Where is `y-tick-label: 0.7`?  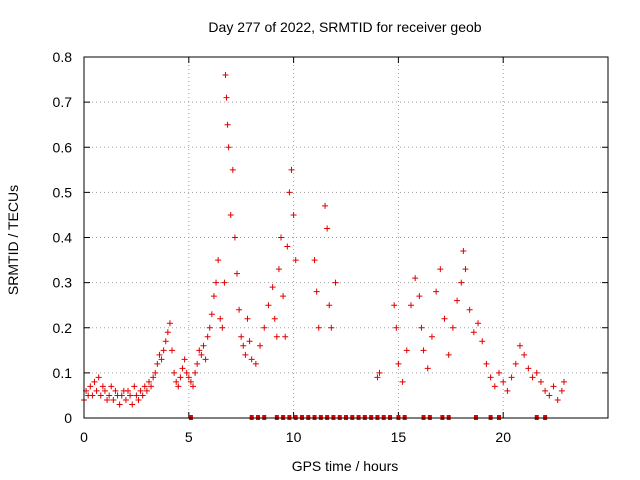 y-tick-label: 0.7 is located at coordinates (63, 102).